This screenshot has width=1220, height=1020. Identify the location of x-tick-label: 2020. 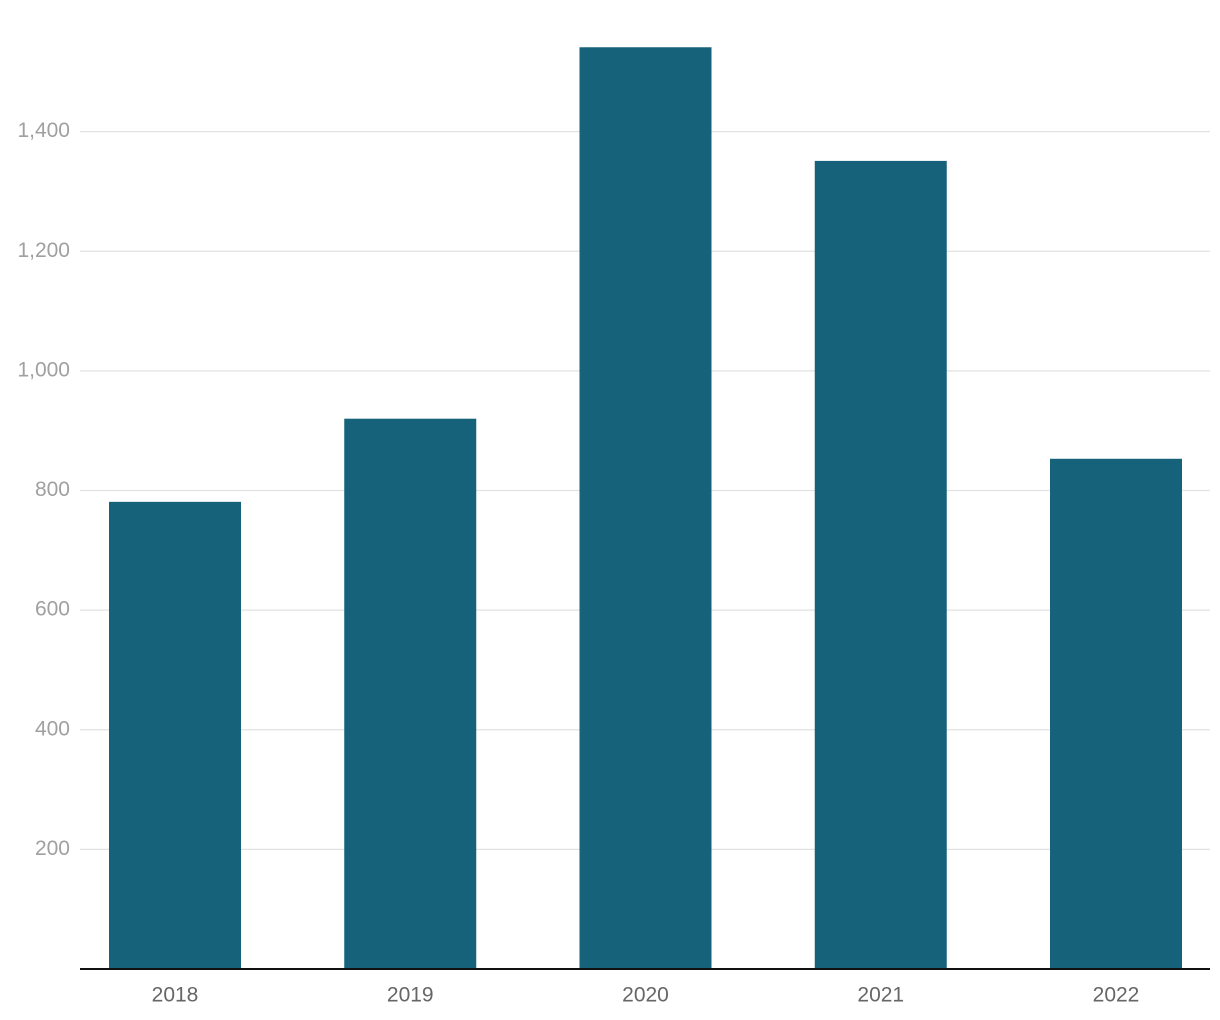
(645, 995).